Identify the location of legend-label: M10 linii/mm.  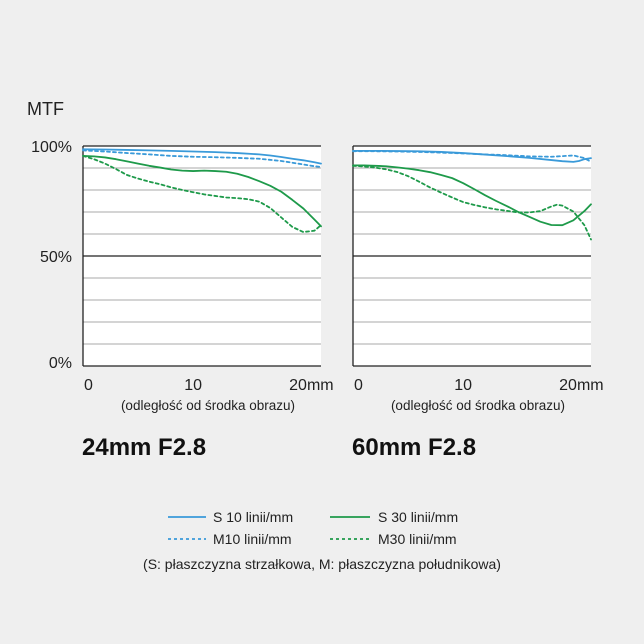
(252, 539).